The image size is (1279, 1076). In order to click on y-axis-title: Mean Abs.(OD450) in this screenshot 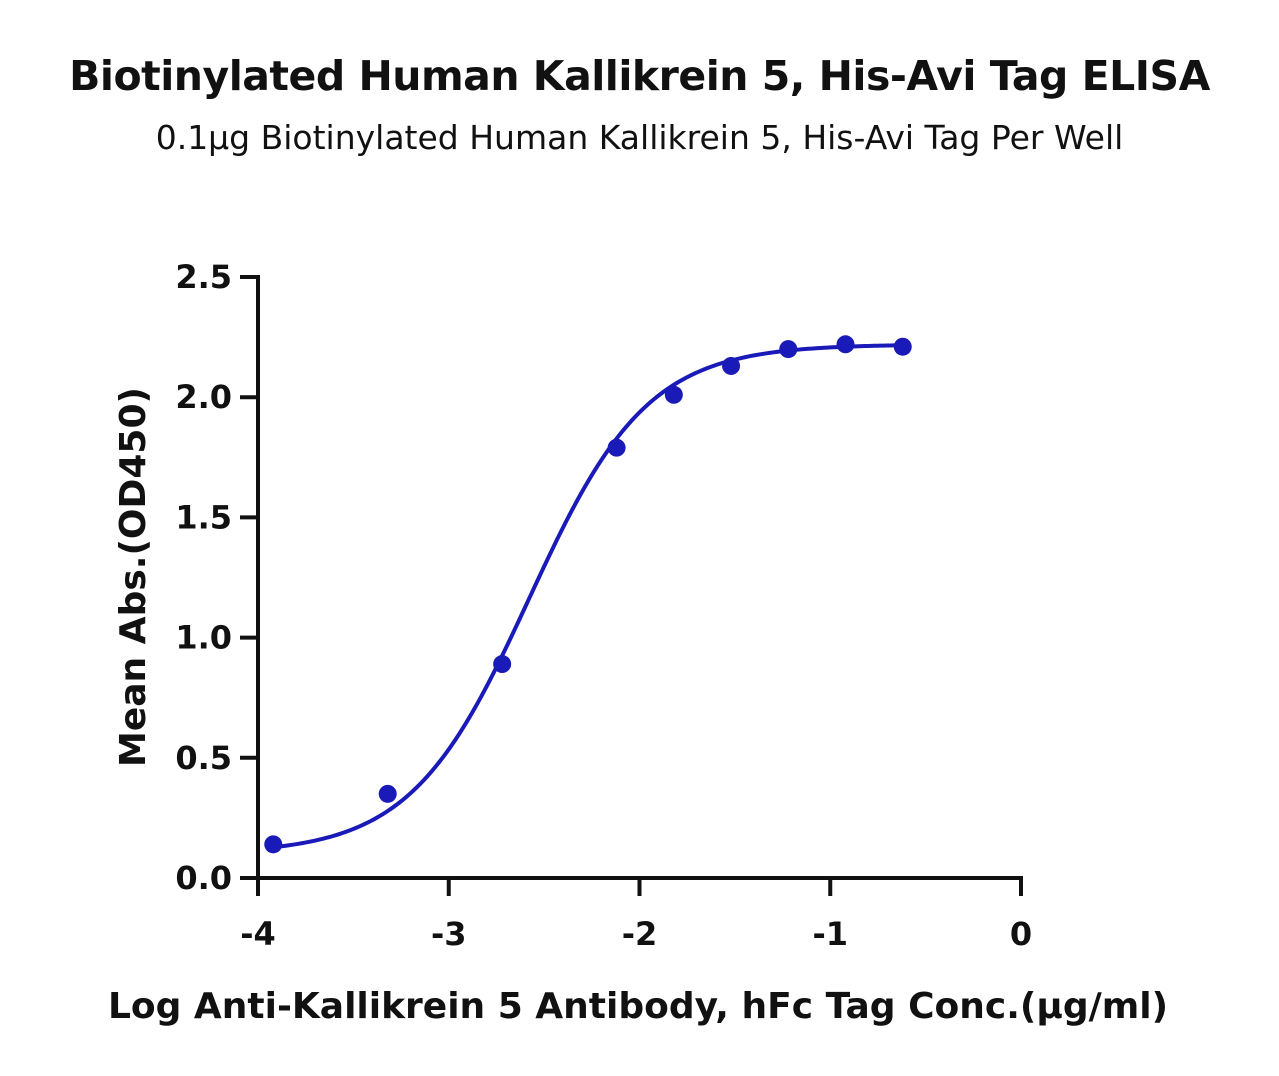, I will do `click(133, 577)`.